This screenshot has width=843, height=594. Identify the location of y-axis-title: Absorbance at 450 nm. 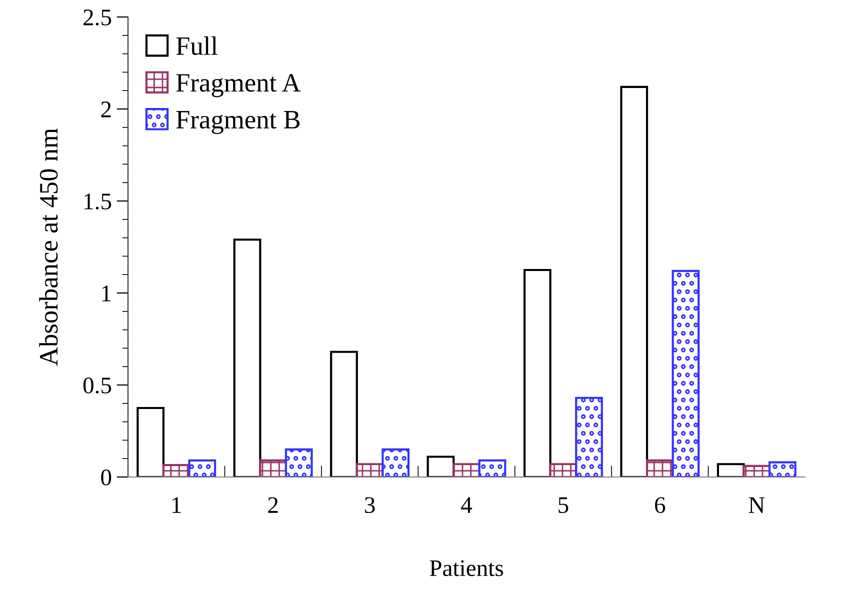
(48, 247).